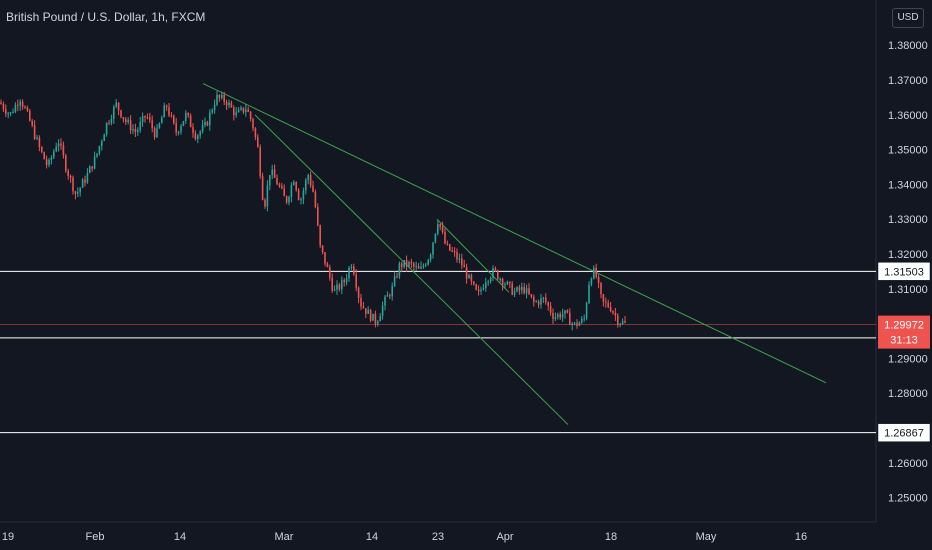 This screenshot has height=550, width=932. What do you see at coordinates (908, 359) in the screenshot?
I see `y-tick-label: 1.29000` at bounding box center [908, 359].